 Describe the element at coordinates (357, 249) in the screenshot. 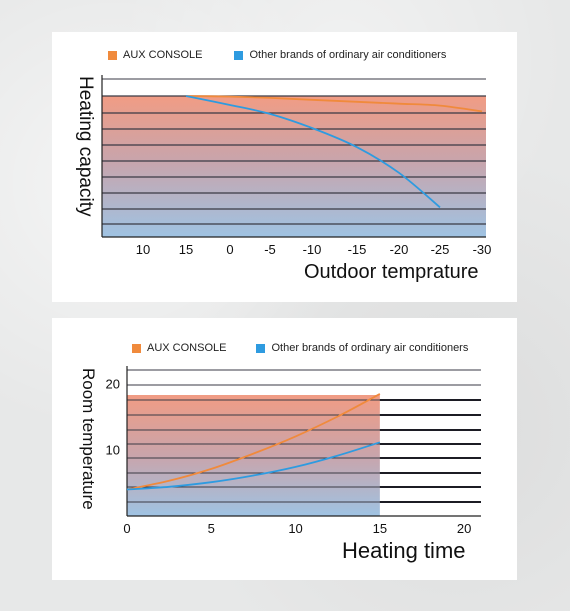

I see `chart1-x-tick-label: -15` at that location.